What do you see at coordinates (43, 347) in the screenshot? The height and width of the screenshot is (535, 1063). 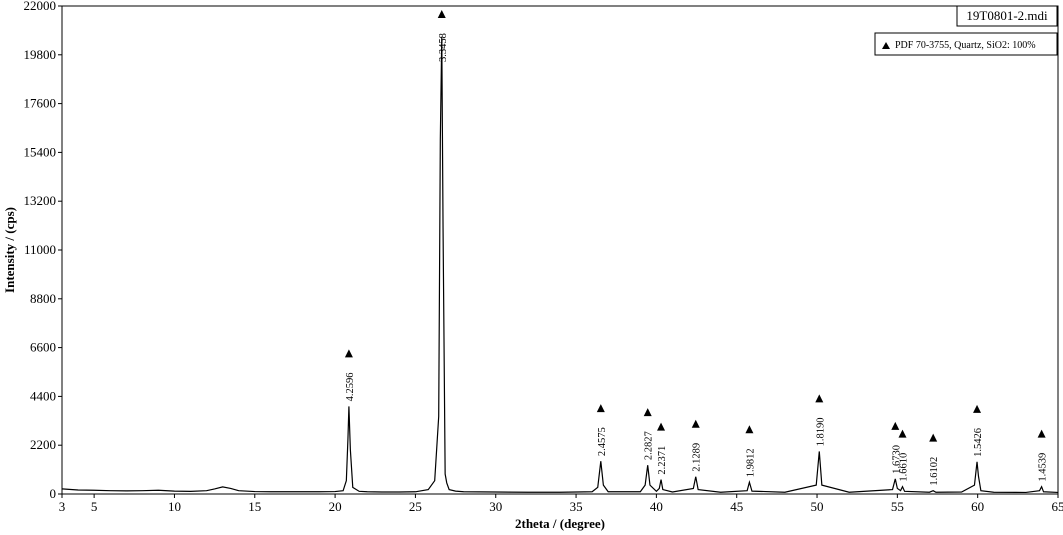 I see `y-tick-label: 6600` at bounding box center [43, 347].